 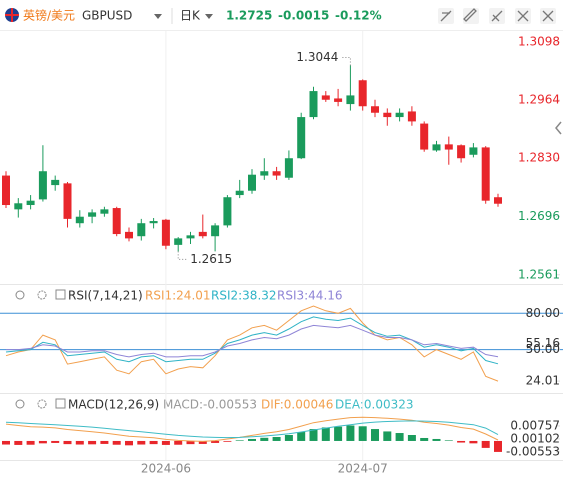 I want to click on period: 日K, so click(x=190, y=16).